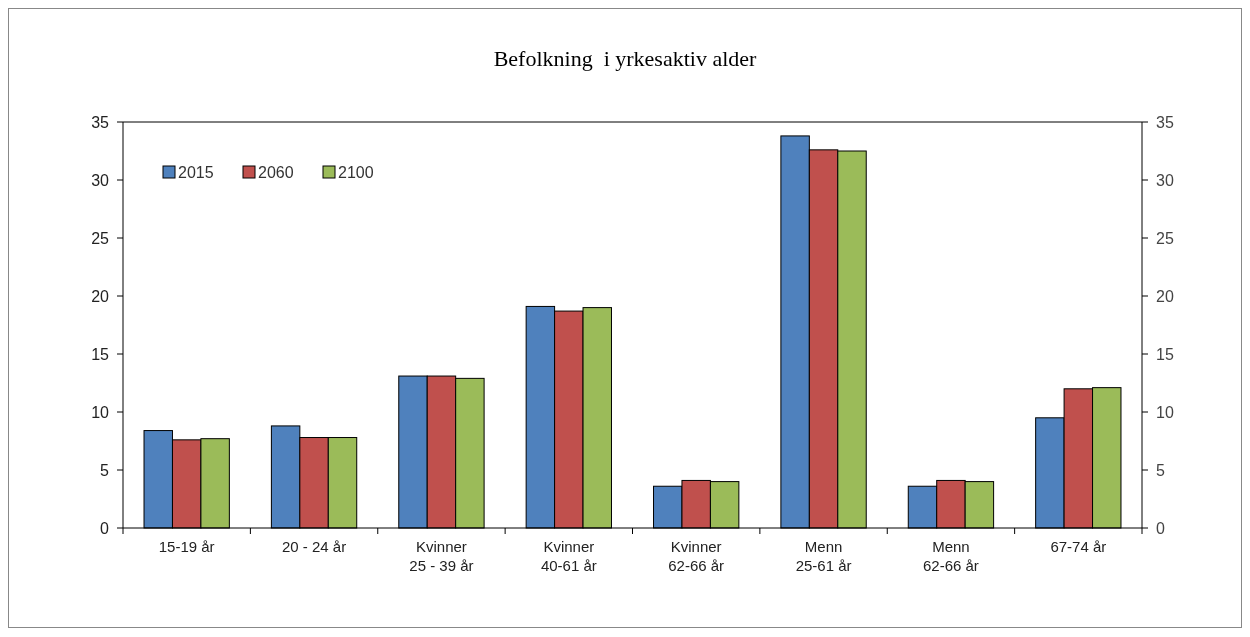 This screenshot has width=1250, height=637. What do you see at coordinates (1165, 354) in the screenshot?
I see `y2-tick-label: 15` at bounding box center [1165, 354].